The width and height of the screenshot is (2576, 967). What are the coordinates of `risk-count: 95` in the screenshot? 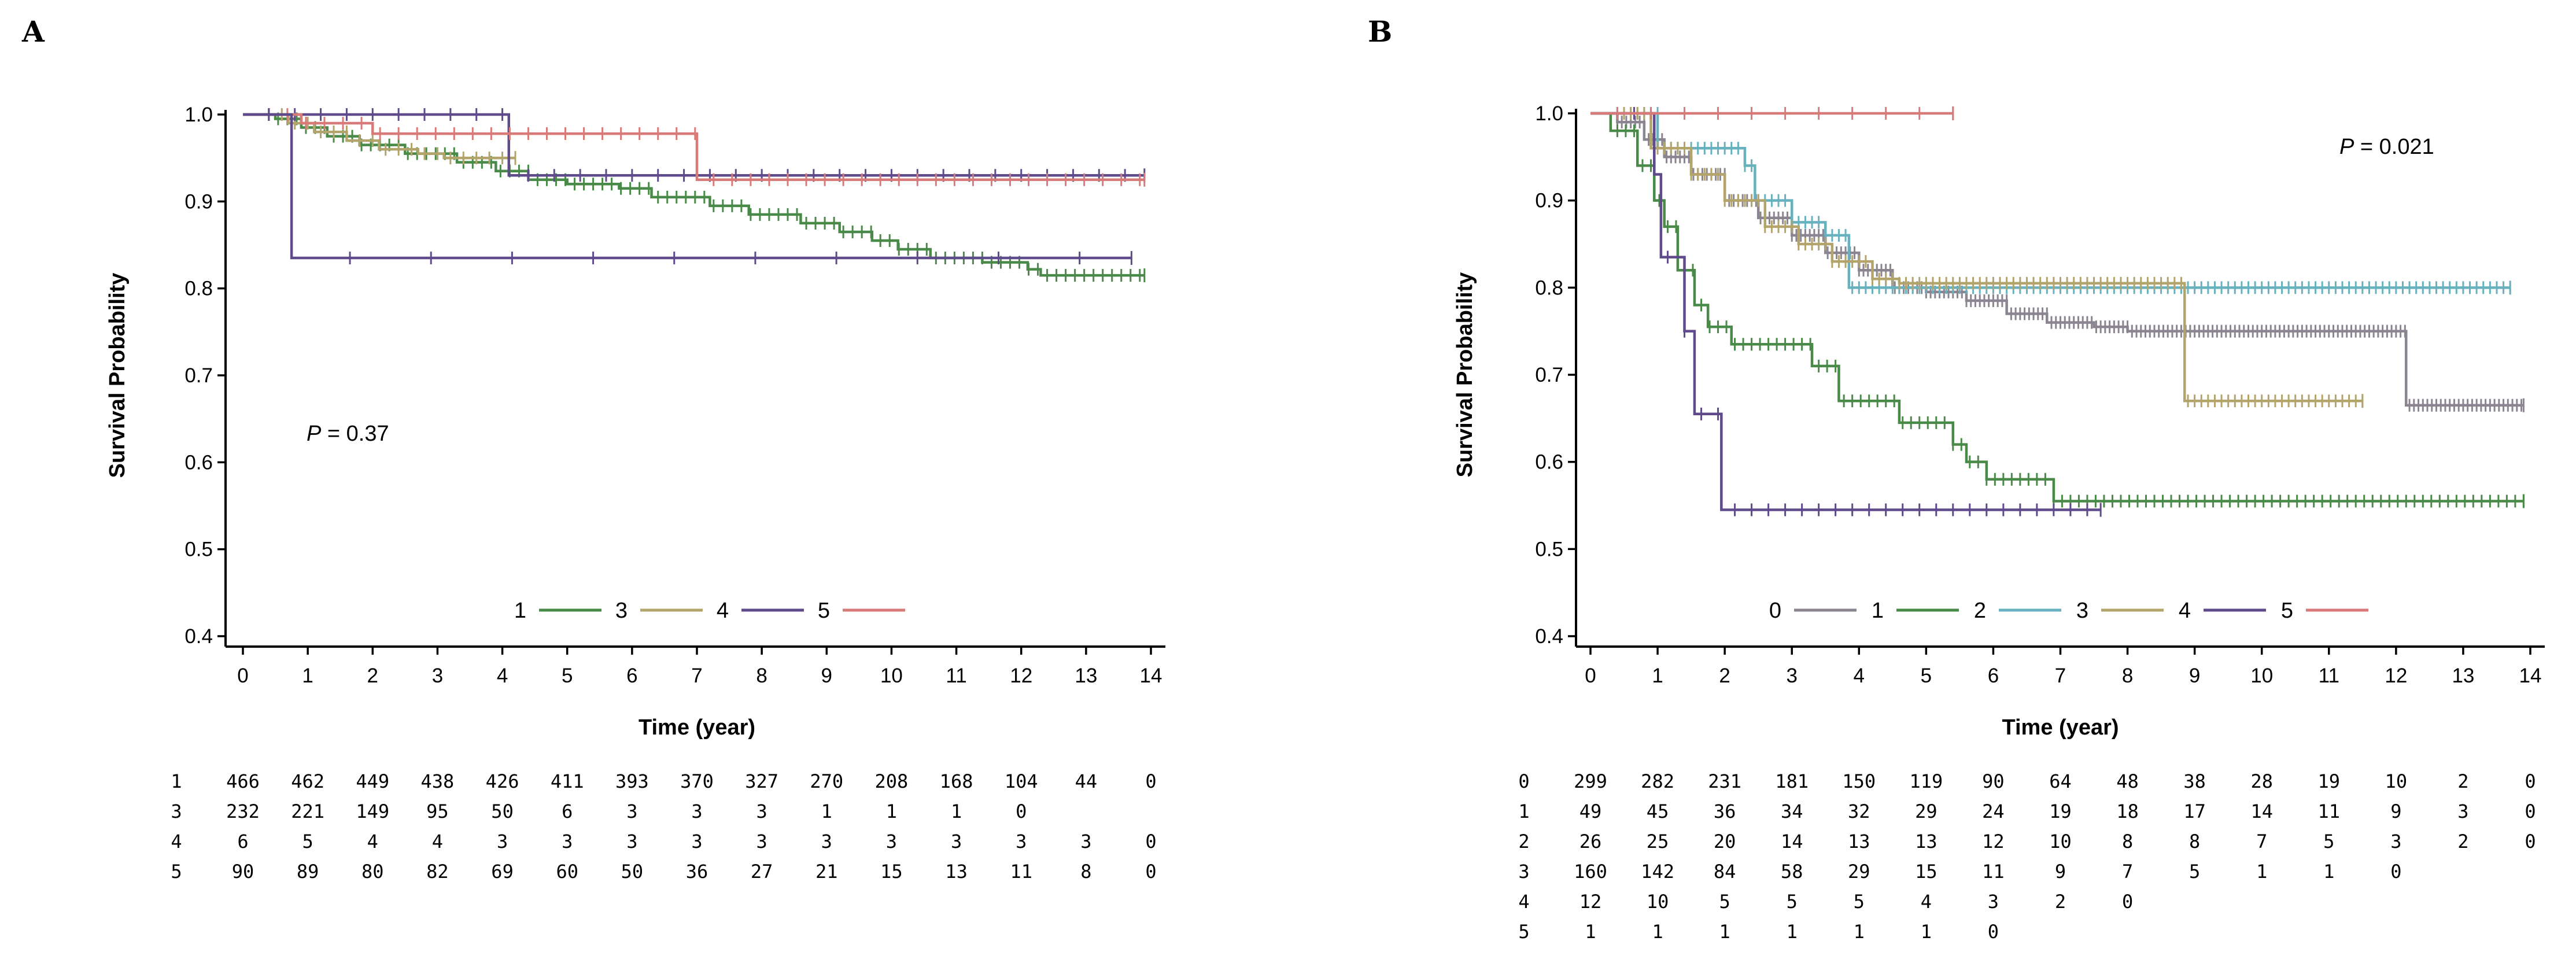 It's located at (437, 811).